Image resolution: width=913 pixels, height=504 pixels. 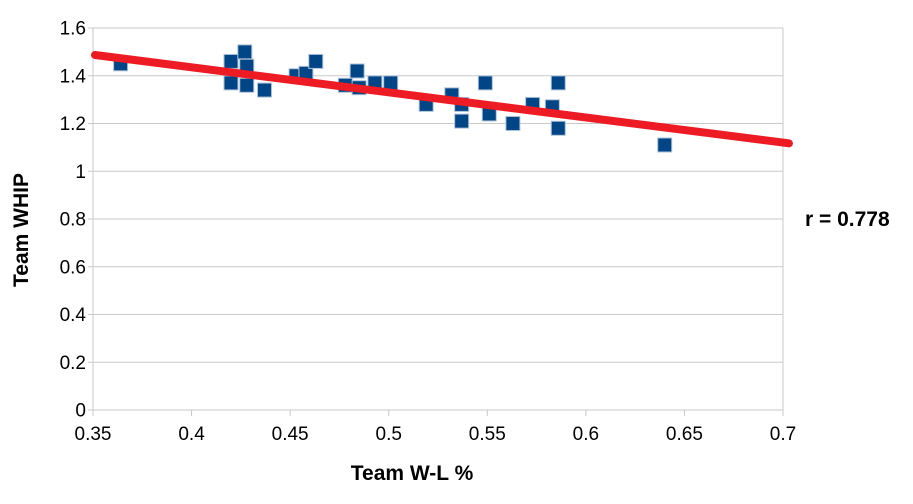 What do you see at coordinates (73, 29) in the screenshot?
I see `y-tick-label: 1.6` at bounding box center [73, 29].